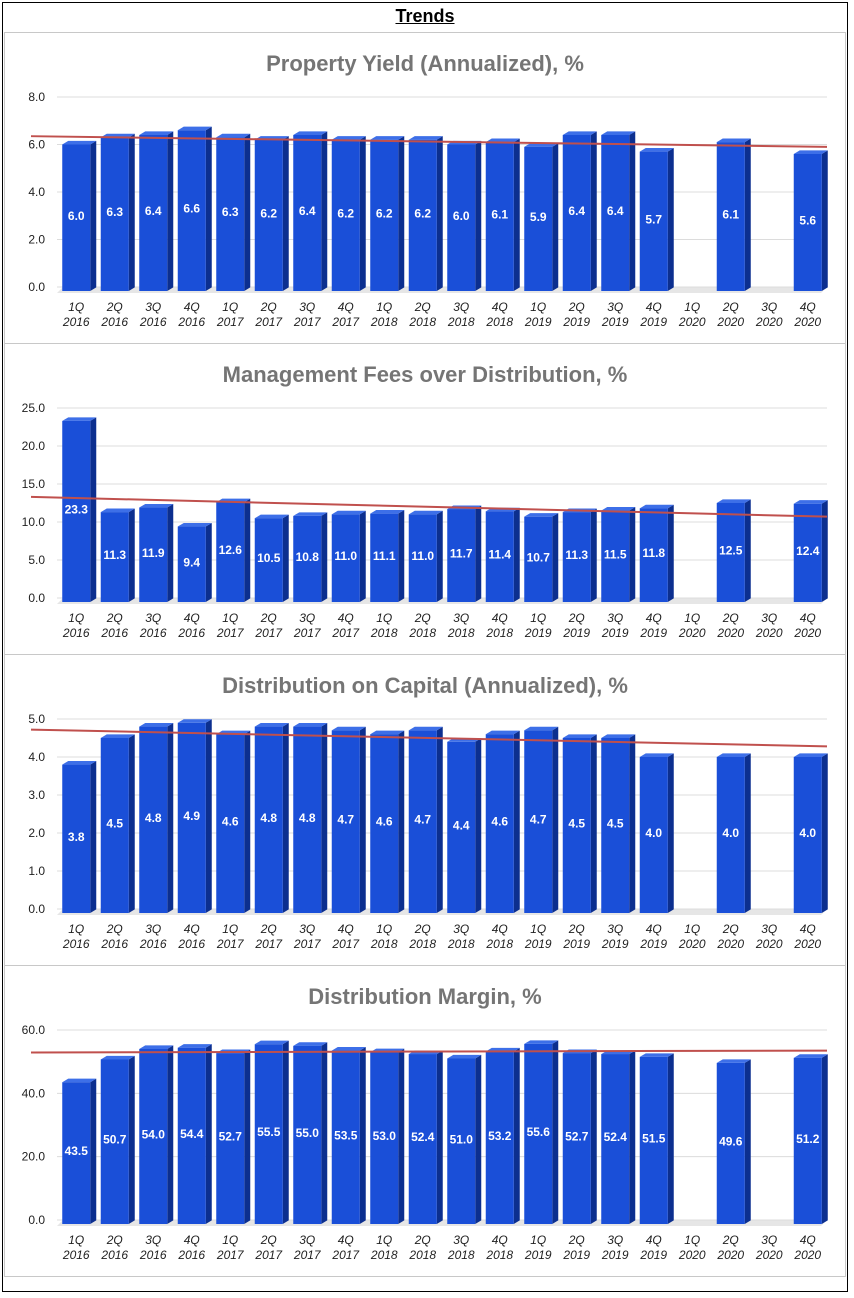 The image size is (854, 1298). I want to click on x-tick-year: 2016, so click(76, 322).